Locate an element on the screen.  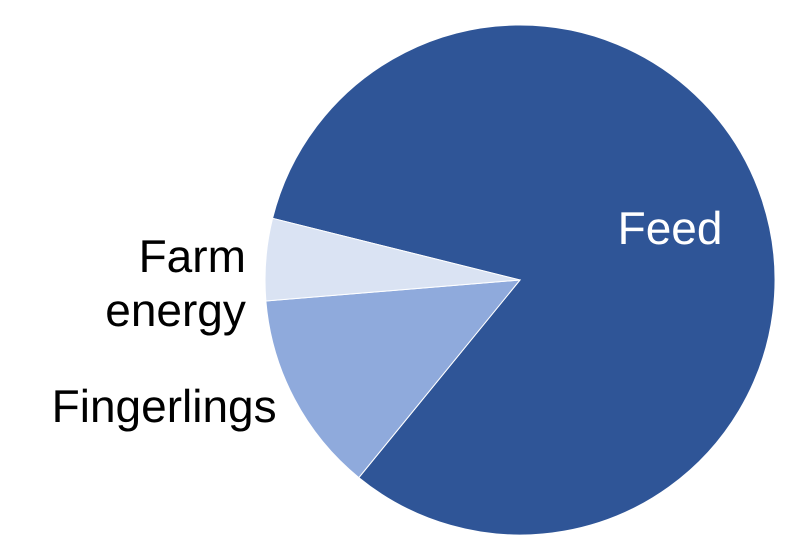
slice-label: Farm energy is located at coordinates (175, 283).